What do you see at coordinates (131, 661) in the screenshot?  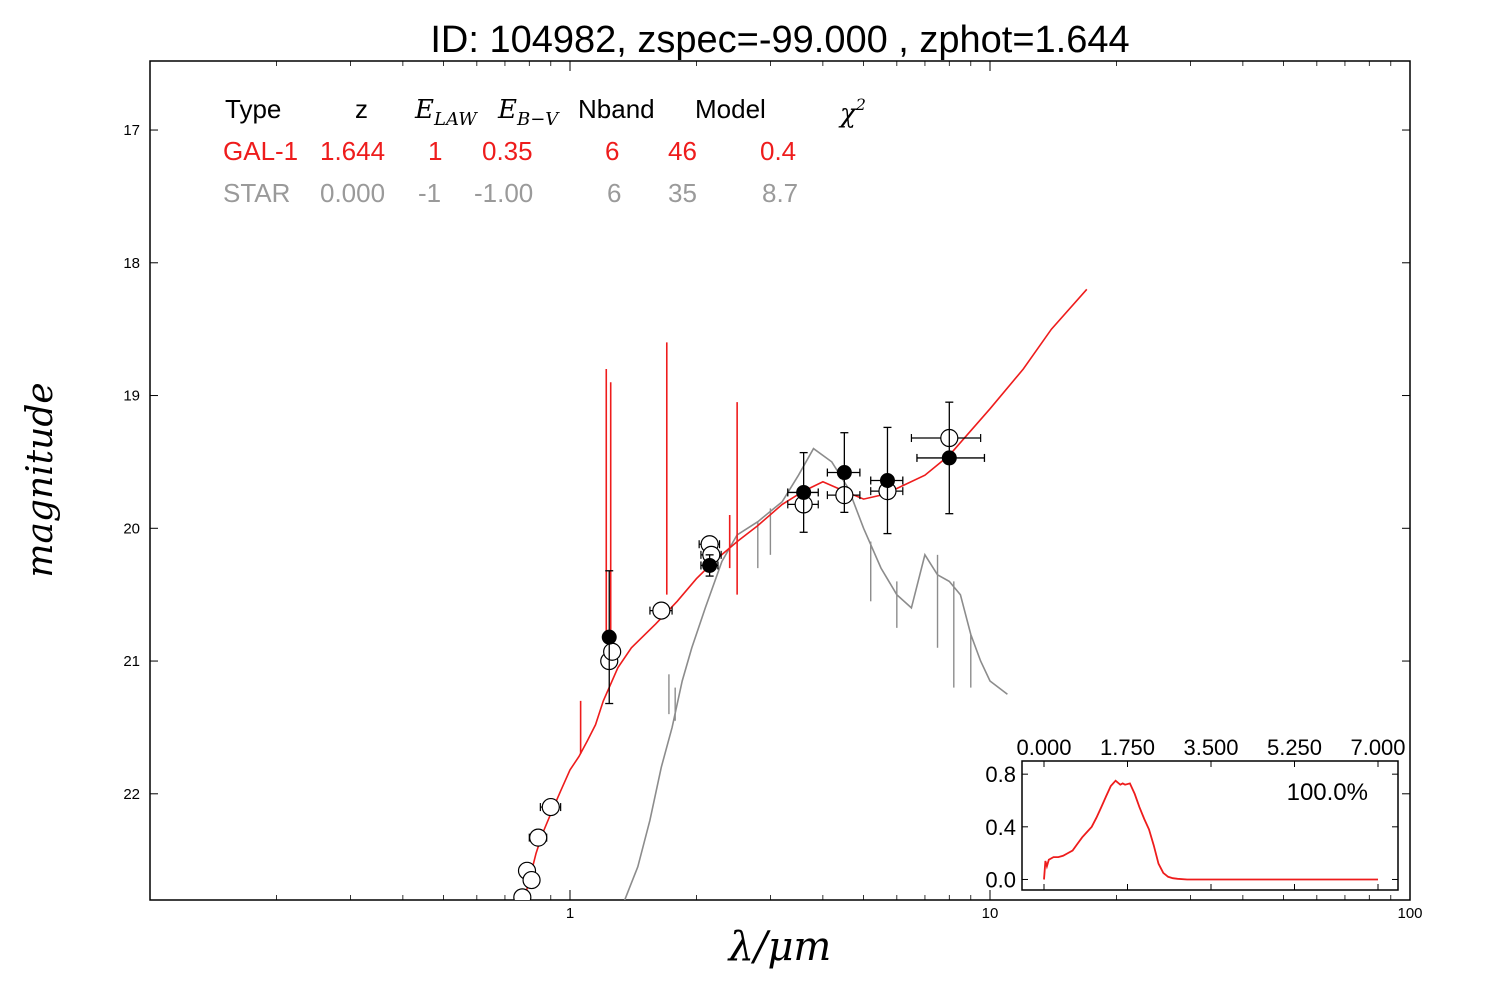 I see `y-tick-label: 21` at bounding box center [131, 661].